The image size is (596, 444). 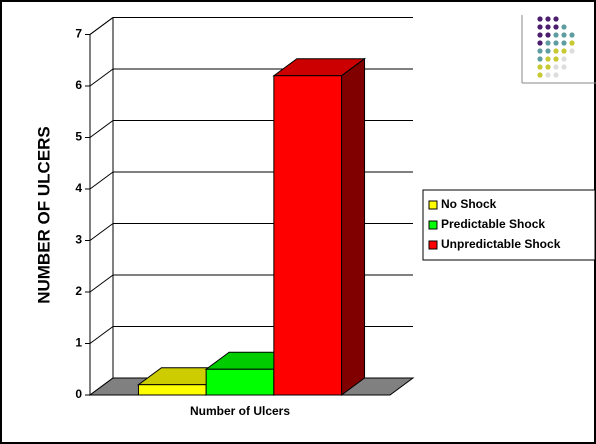 What do you see at coordinates (469, 204) in the screenshot?
I see `legend-label: No Shock` at bounding box center [469, 204].